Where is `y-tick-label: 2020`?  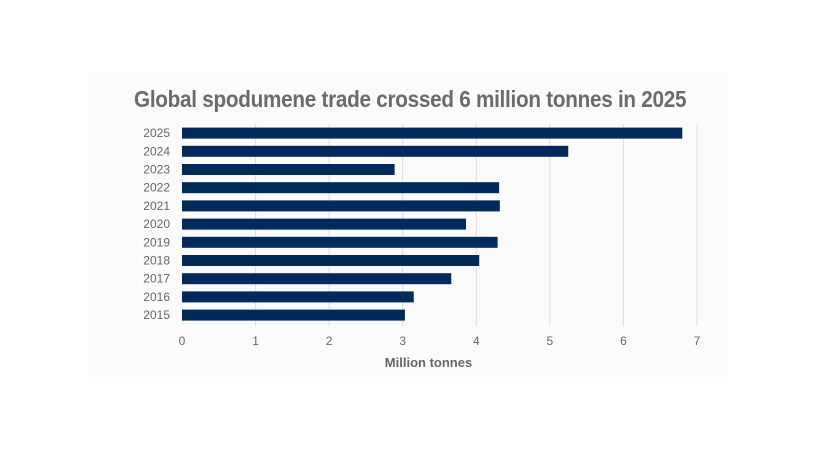 y-tick-label: 2020 is located at coordinates (156, 224).